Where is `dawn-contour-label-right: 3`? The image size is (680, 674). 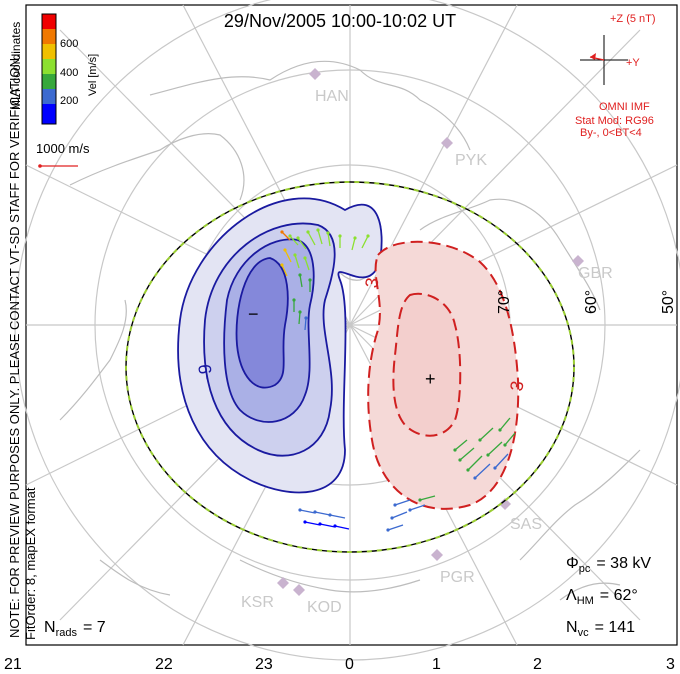
dawn-contour-label-right: 3 is located at coordinates (516, 385).